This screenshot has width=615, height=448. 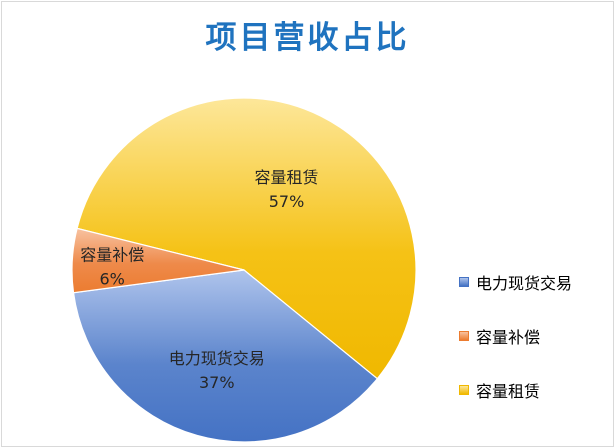 I want to click on legend-swatch-spot-trading, so click(x=464, y=282).